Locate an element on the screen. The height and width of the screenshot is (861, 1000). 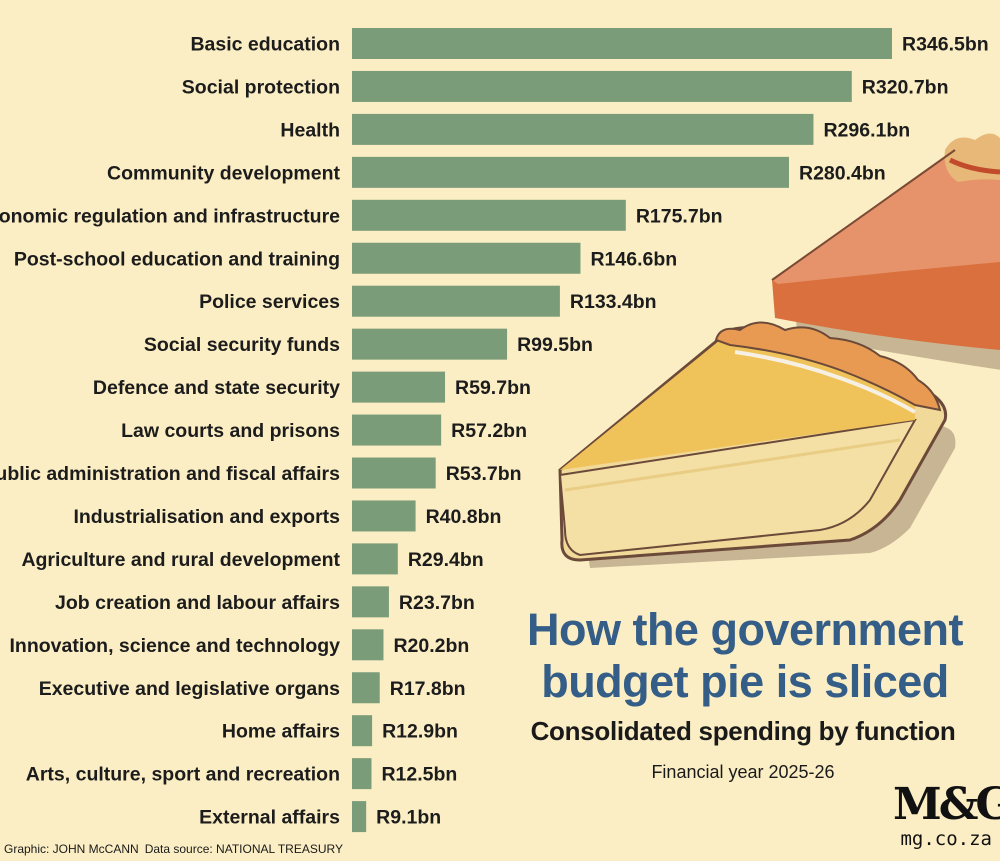
value-label: R133.4bn is located at coordinates (613, 302).